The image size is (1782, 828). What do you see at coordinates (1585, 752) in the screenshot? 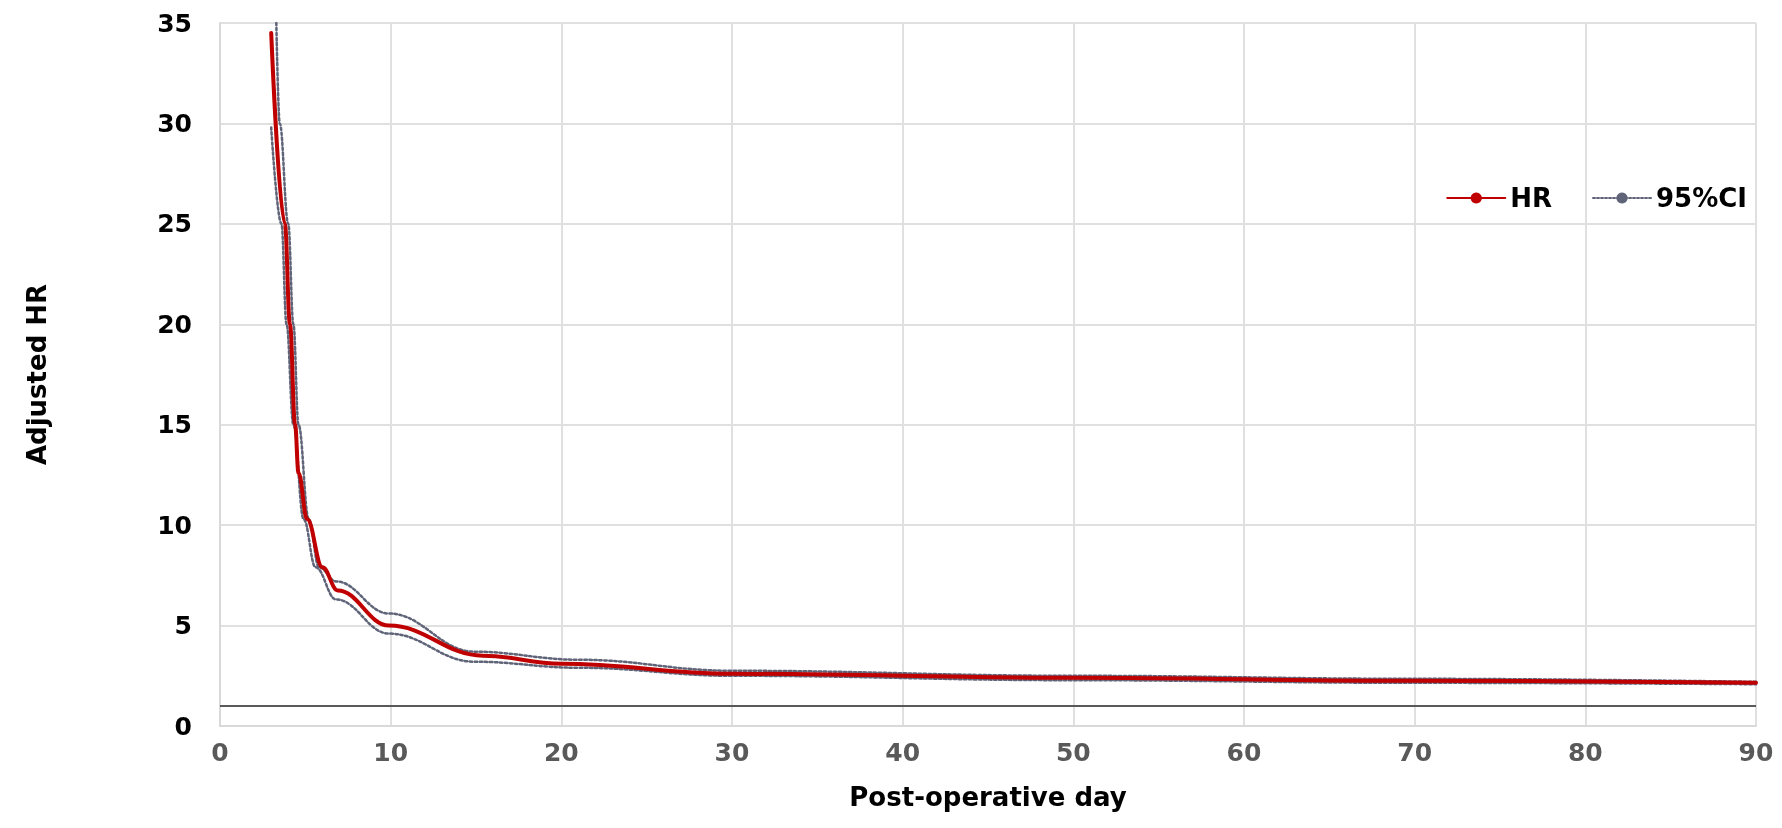
I see `x-tick-label: 80` at bounding box center [1585, 752].